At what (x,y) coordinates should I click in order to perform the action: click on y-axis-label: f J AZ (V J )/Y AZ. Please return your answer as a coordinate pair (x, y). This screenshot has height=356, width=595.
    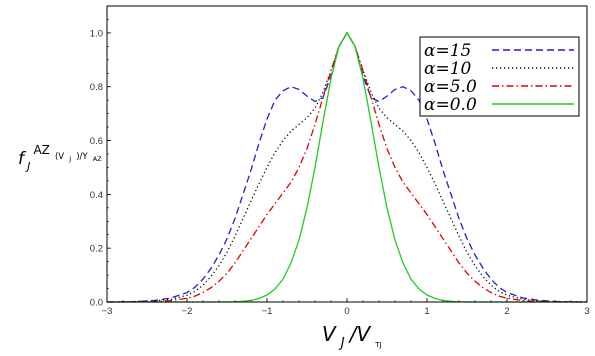
    Looking at the image, I should click on (60, 156).